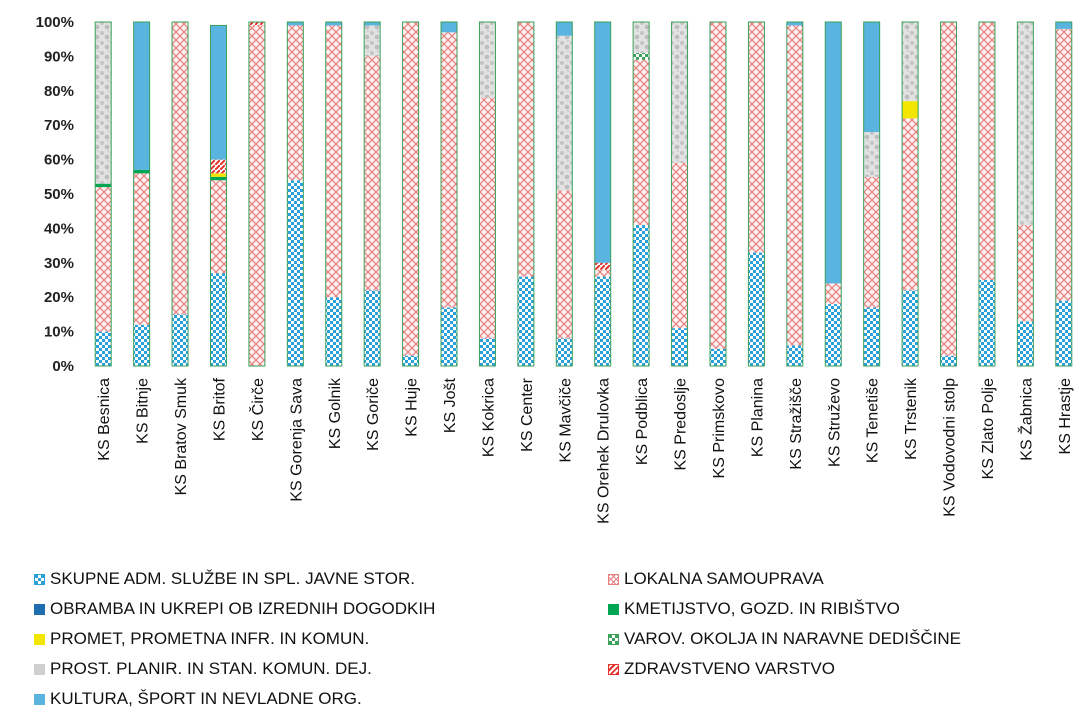 Image resolution: width=1083 pixels, height=723 pixels. What do you see at coordinates (450, 405) in the screenshot?
I see `x-tick-label: KS Jošt` at bounding box center [450, 405].